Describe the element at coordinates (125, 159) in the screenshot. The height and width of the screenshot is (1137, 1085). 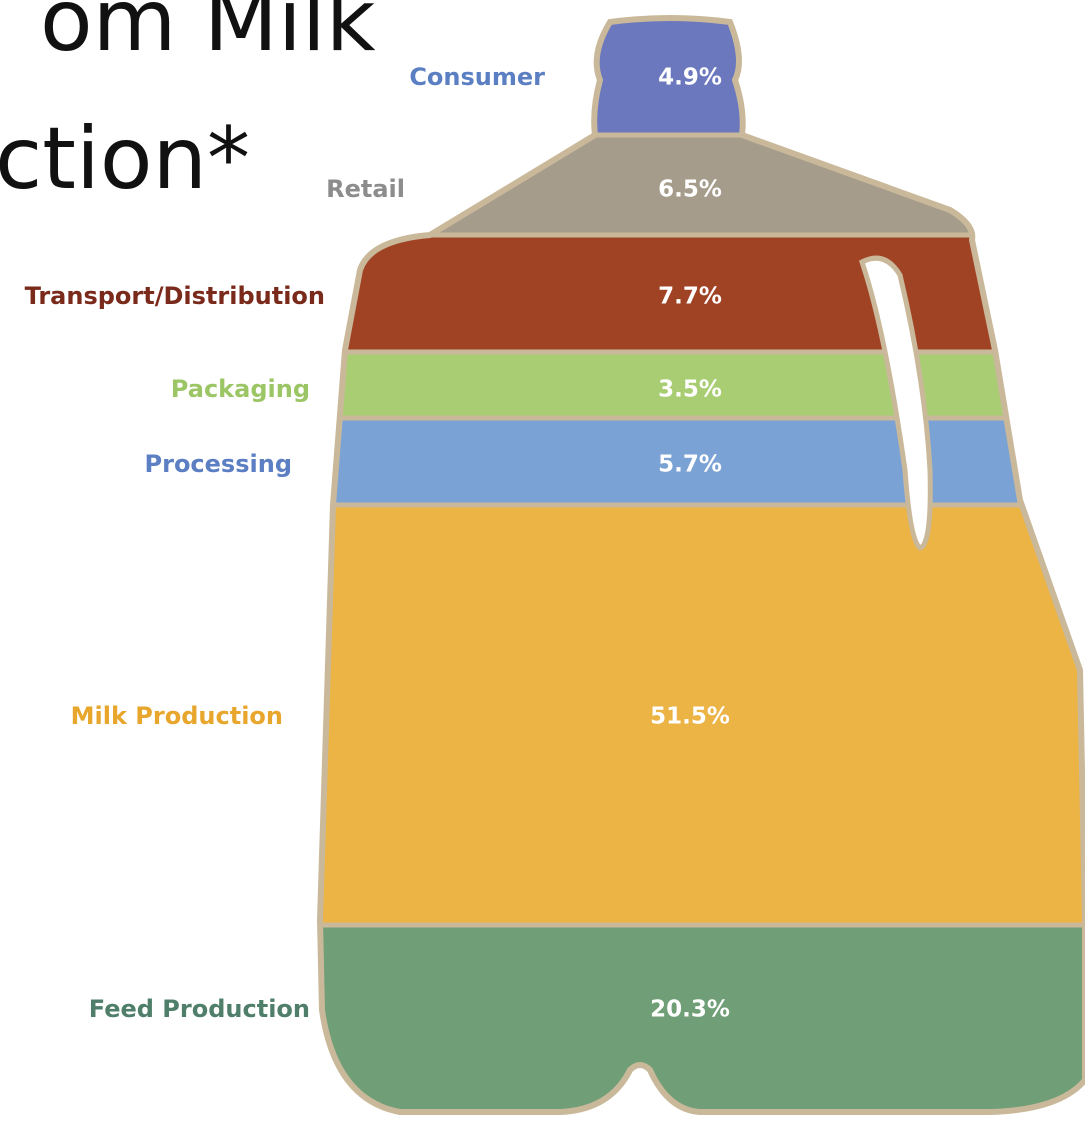
I see `title-line: ction*` at that location.